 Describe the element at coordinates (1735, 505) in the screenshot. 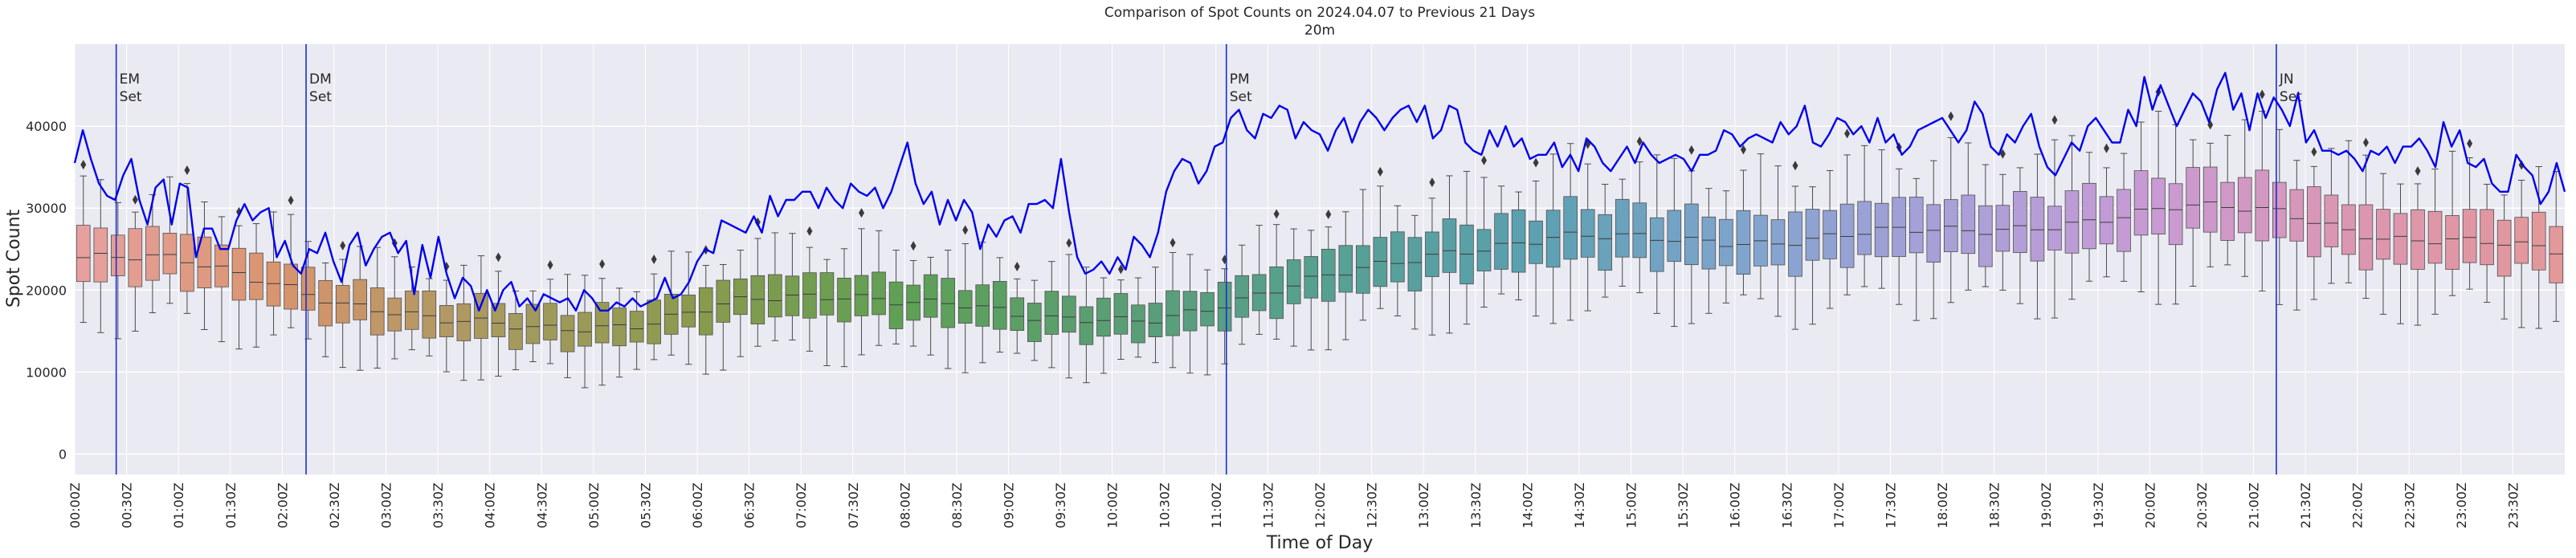

I see `x-tick-label: 16:00Z` at that location.